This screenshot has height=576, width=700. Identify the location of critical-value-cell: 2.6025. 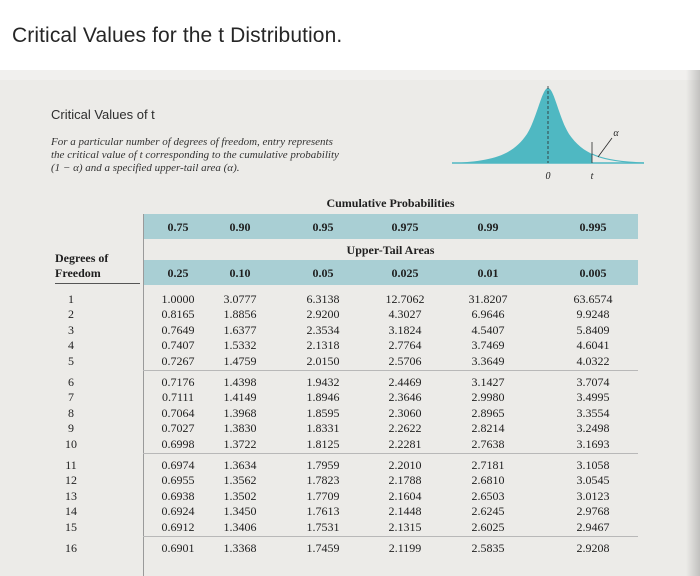
(488, 526).